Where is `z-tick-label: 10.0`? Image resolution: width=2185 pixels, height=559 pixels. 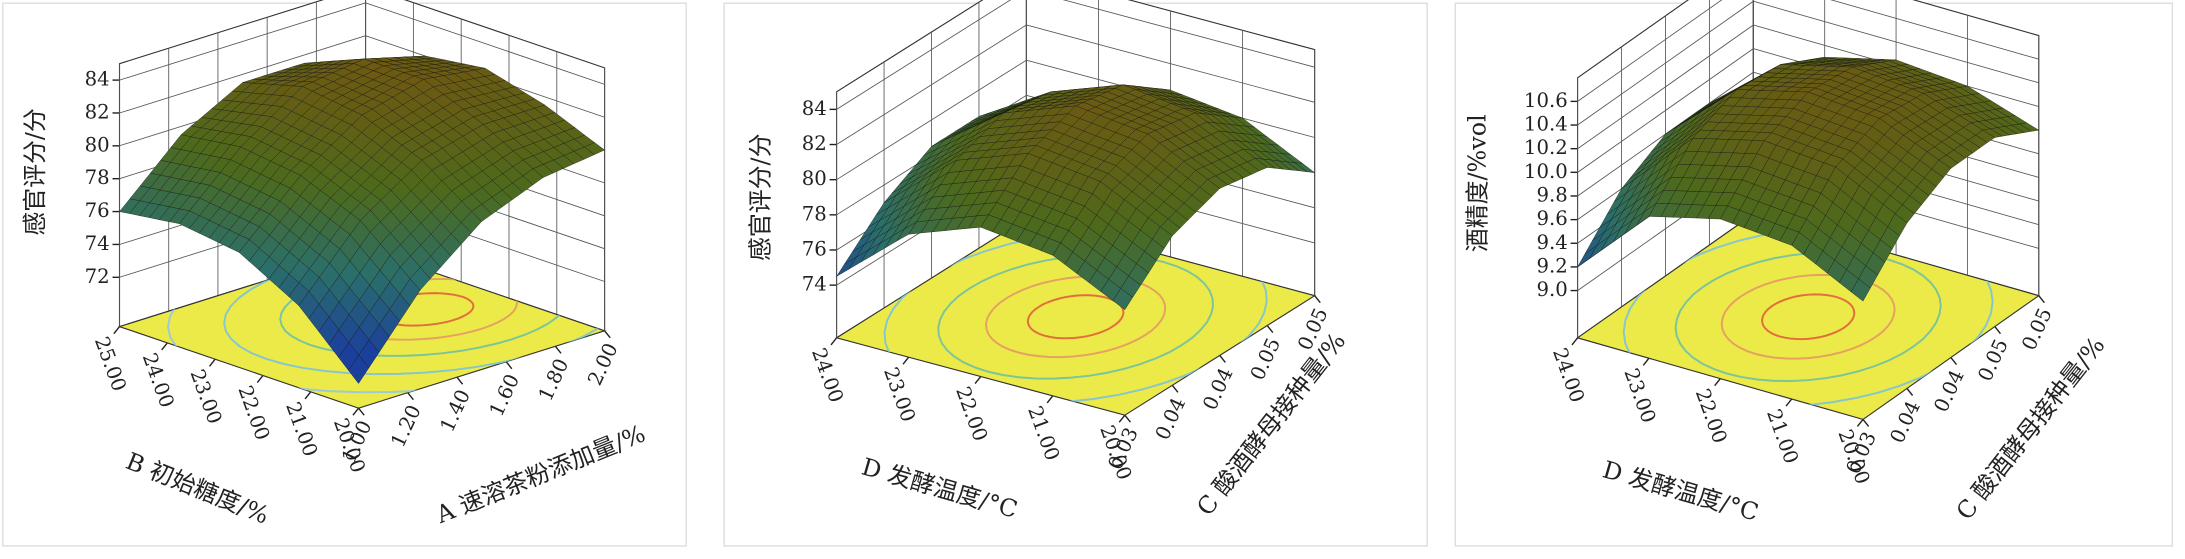 z-tick-label: 10.0 is located at coordinates (1546, 171).